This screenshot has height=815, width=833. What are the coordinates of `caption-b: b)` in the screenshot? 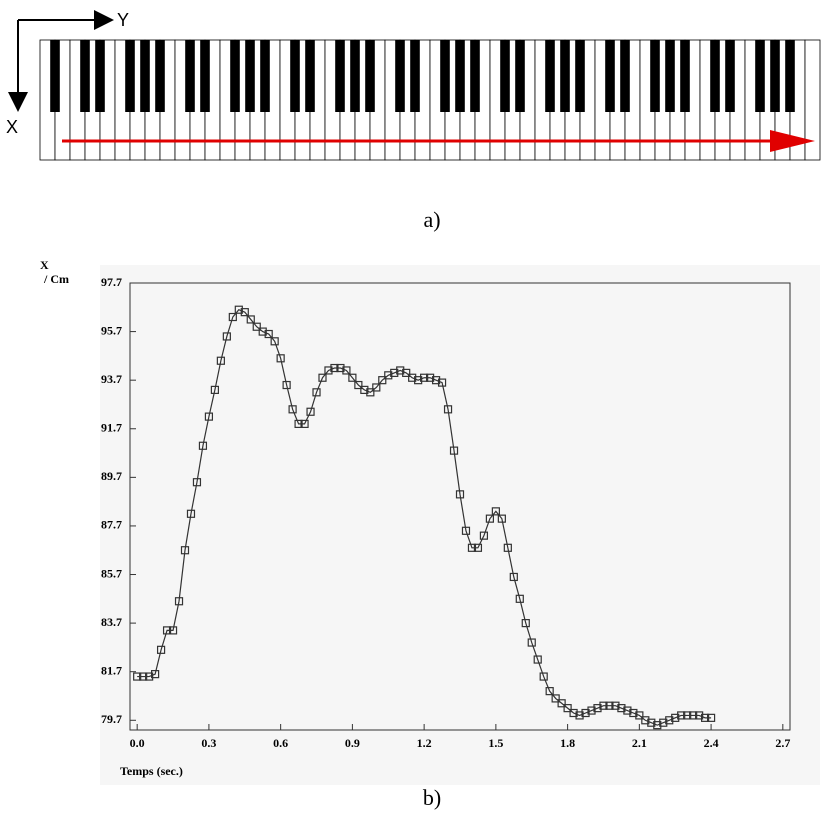 It's located at (432, 797).